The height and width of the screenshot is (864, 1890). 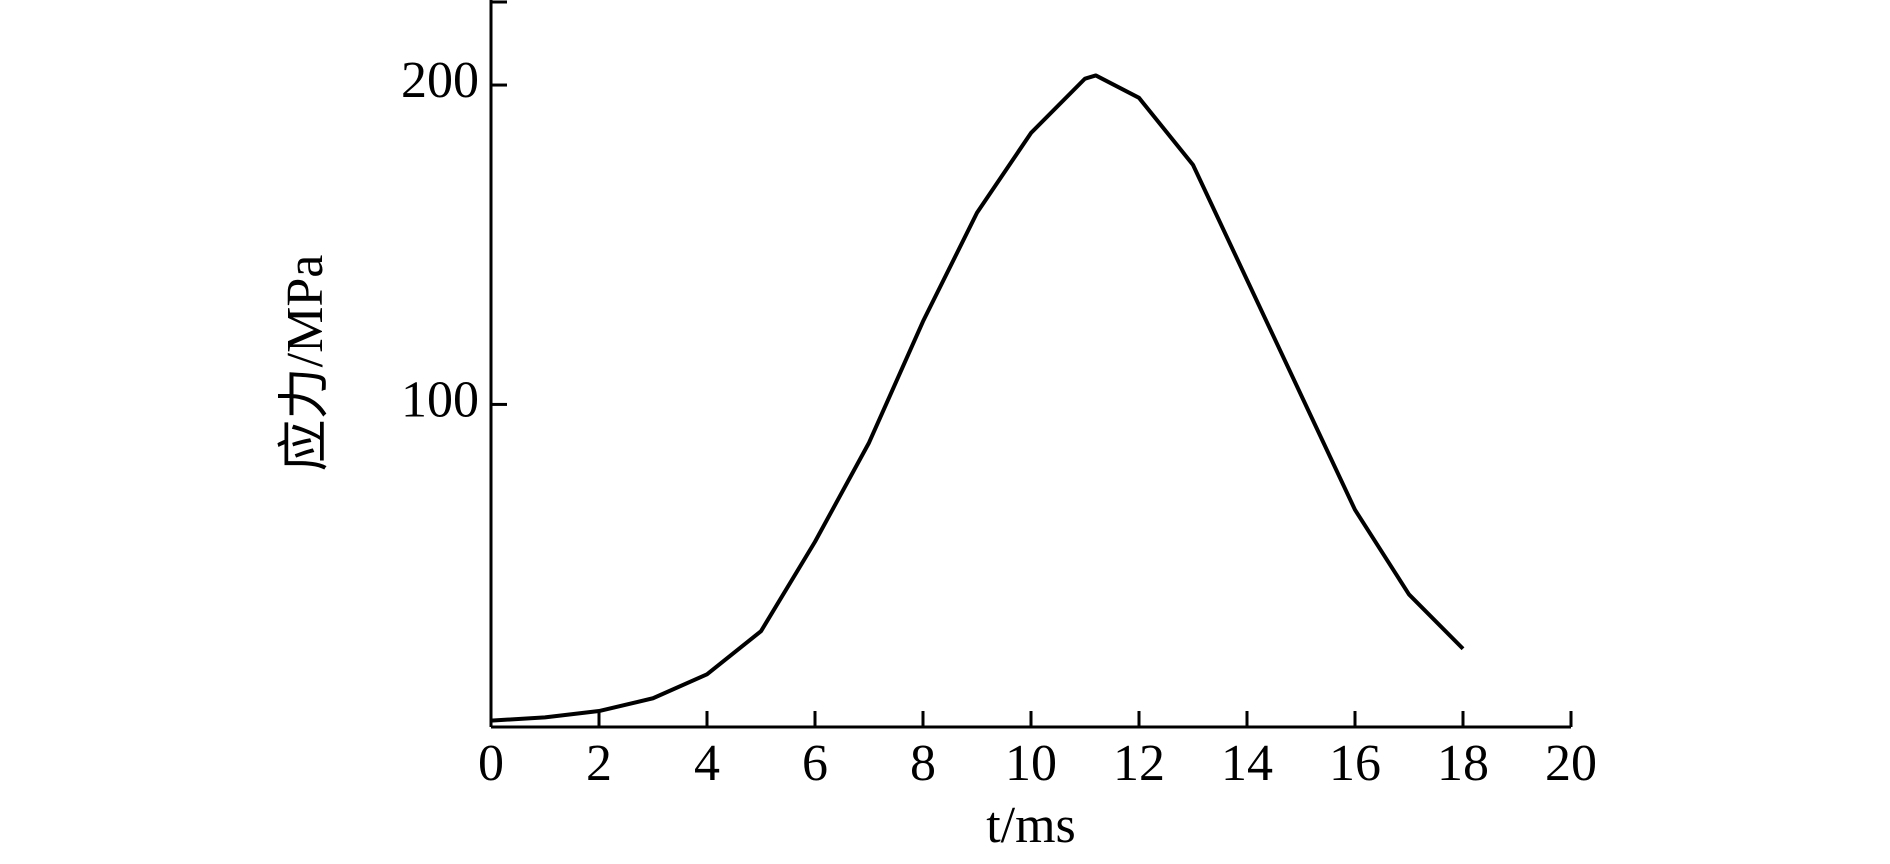 I want to click on x-tick-label: 8, so click(x=923, y=763).